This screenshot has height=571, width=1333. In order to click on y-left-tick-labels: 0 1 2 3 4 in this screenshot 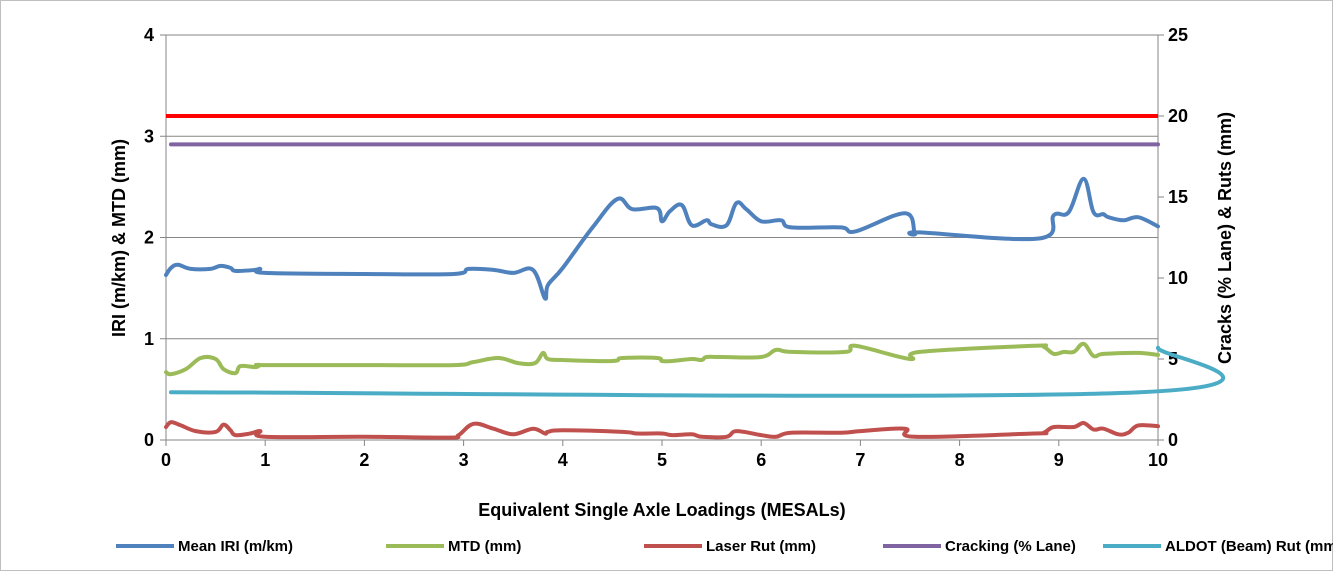, I will do `click(149, 237)`.